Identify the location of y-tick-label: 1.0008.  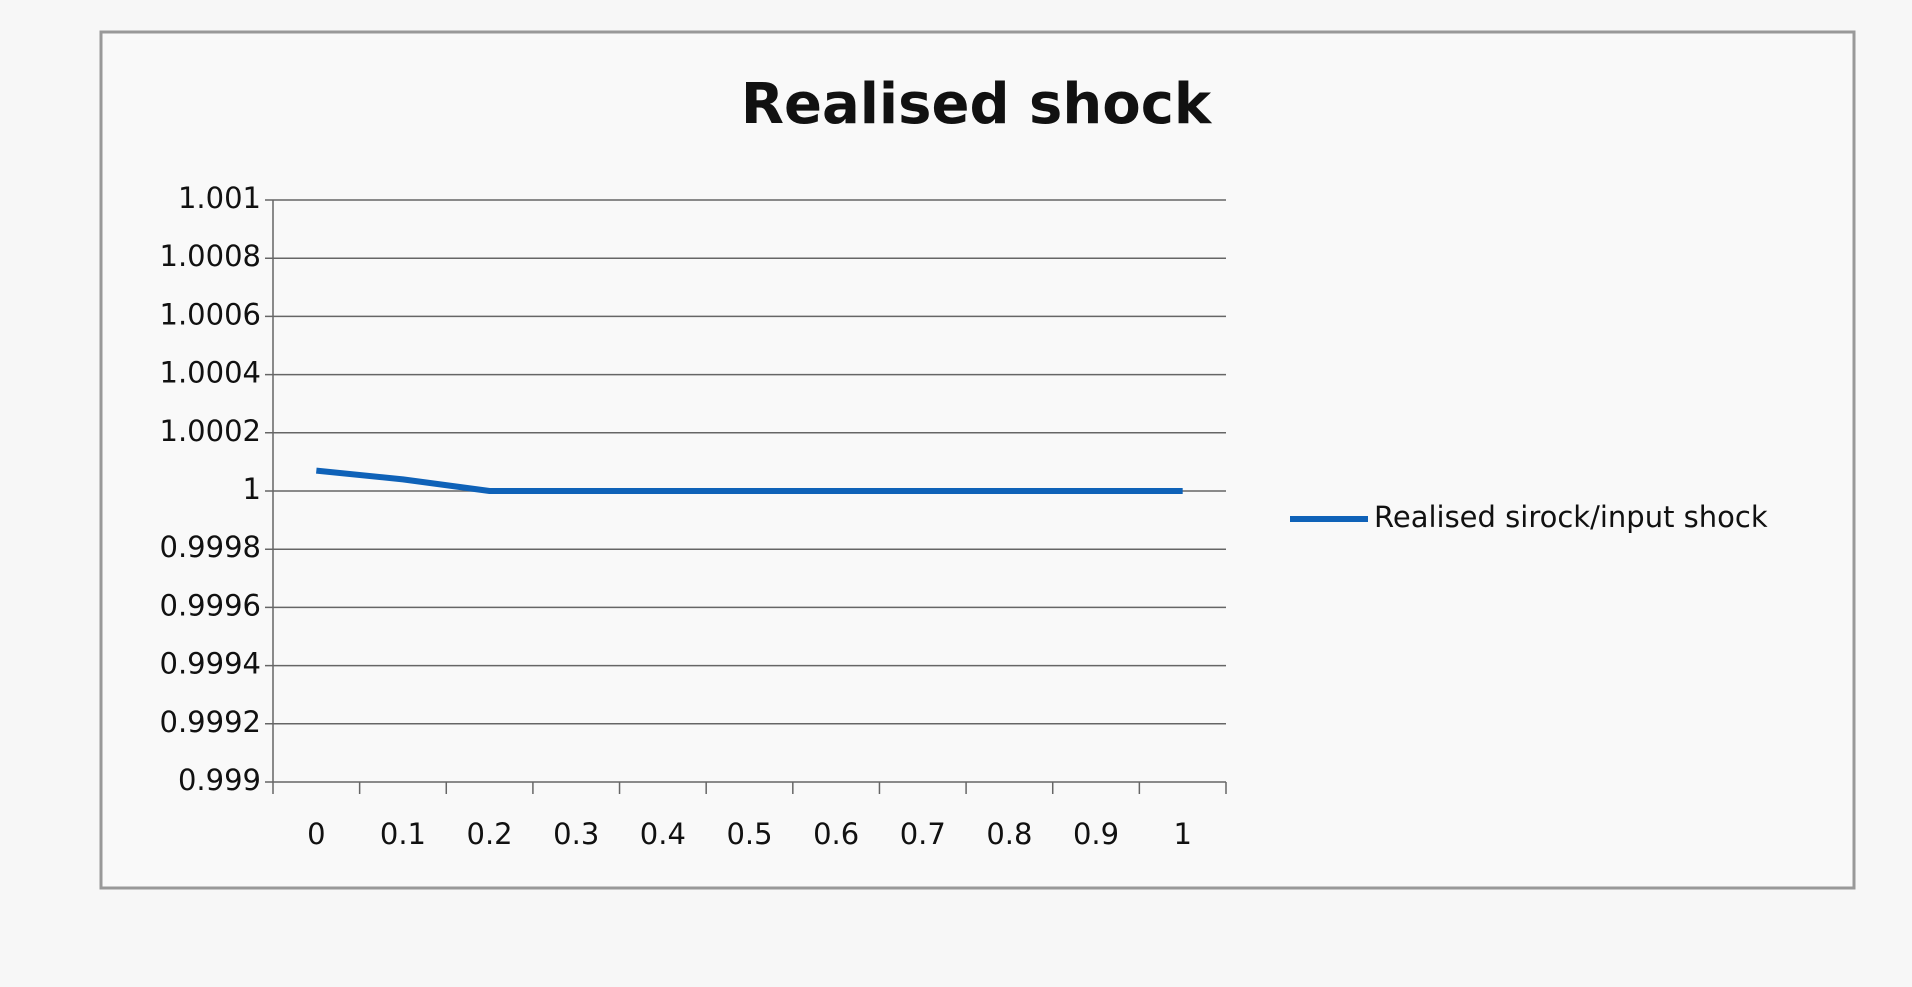
(210, 256).